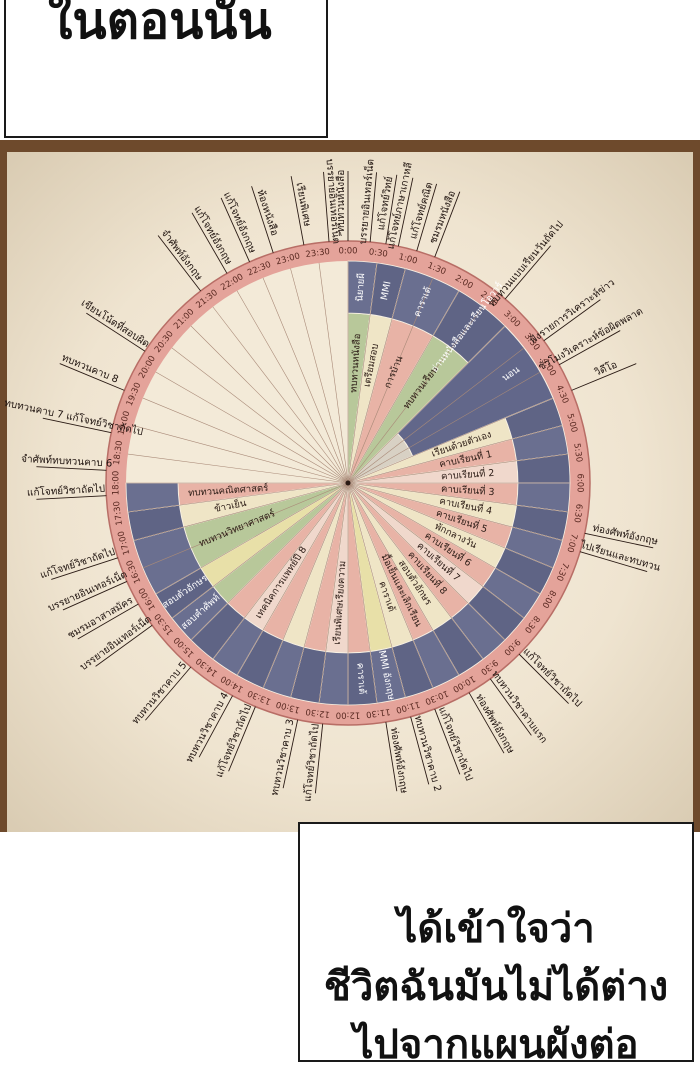 The height and width of the screenshot is (1074, 700). I want to click on callout-label: ทบทวนวิชาคาบ 2, so click(427, 754).